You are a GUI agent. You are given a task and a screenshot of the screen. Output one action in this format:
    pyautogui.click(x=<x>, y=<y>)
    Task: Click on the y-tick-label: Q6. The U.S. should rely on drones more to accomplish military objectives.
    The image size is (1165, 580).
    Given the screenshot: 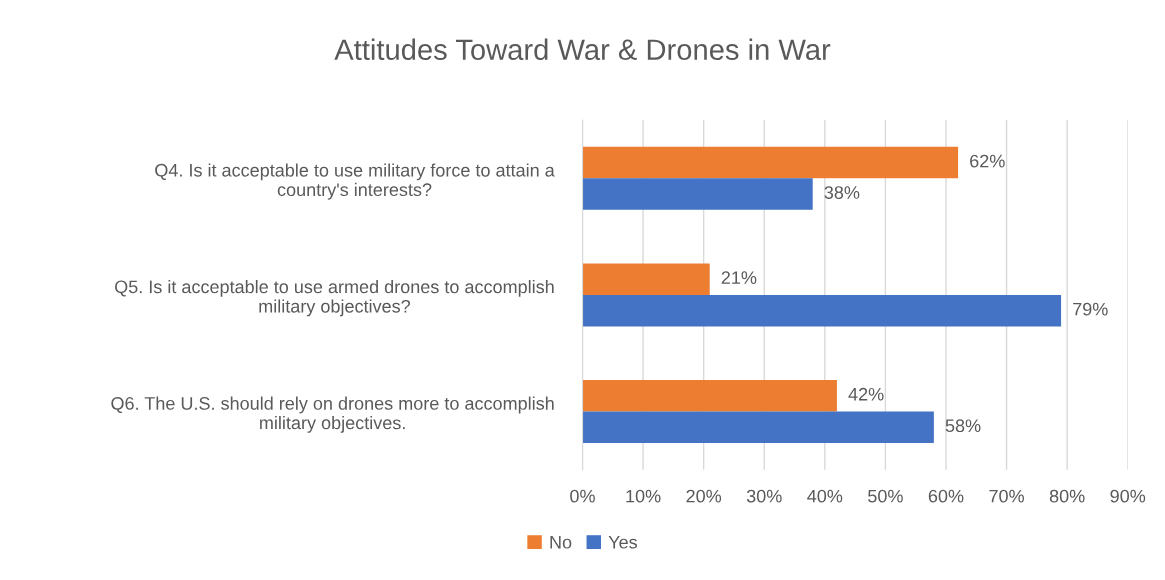 What is the action you would take?
    pyautogui.click(x=332, y=414)
    